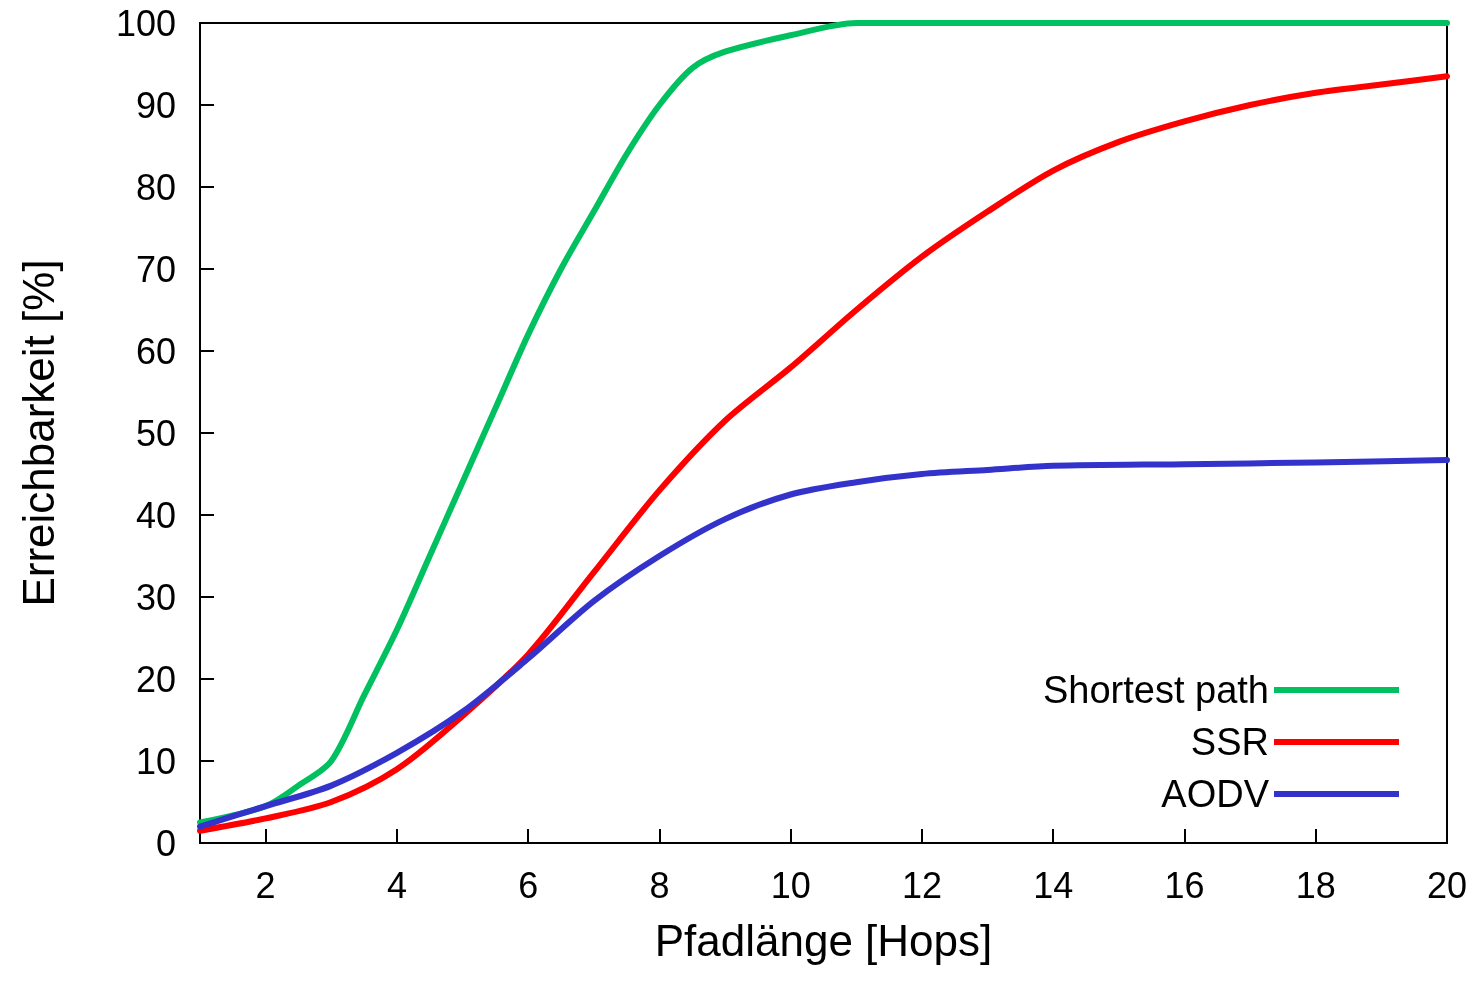  Describe the element at coordinates (155, 269) in the screenshot. I see `y-tick-label: 70` at that location.